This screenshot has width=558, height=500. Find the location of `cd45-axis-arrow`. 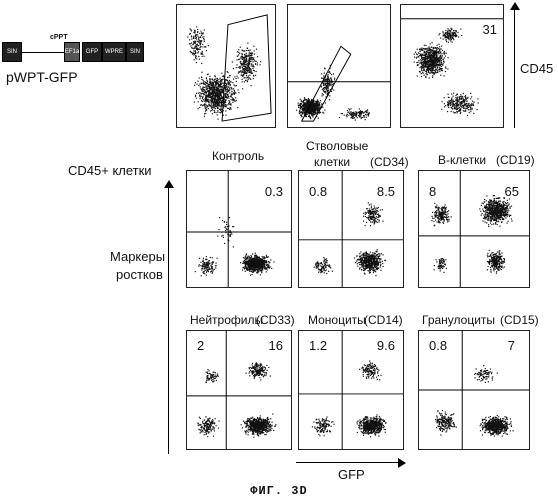

cd45-axis-arrow is located at coordinates (515, 6).